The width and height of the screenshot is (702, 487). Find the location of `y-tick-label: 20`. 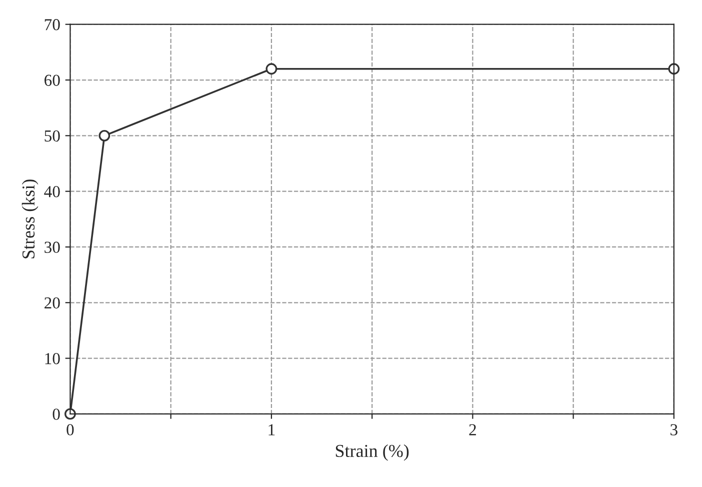

y-tick-label: 20 is located at coordinates (52, 303).